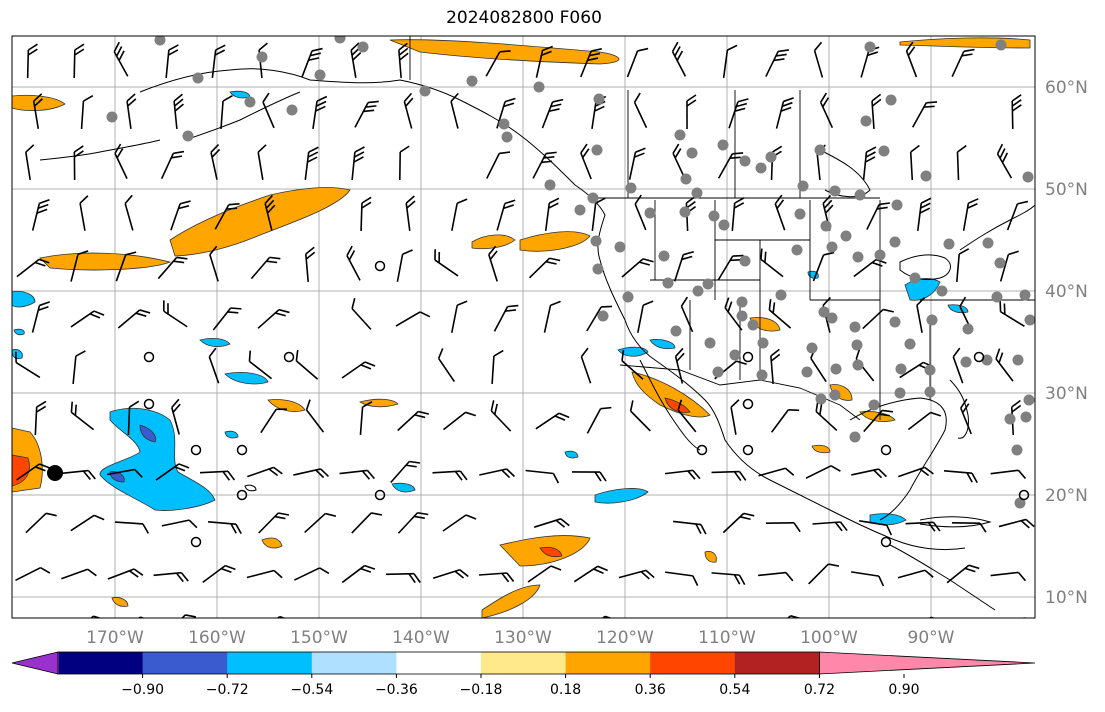 This screenshot has width=1105, height=712. Describe the element at coordinates (481, 690) in the screenshot. I see `colorbar-tick-label: −0.18` at that location.